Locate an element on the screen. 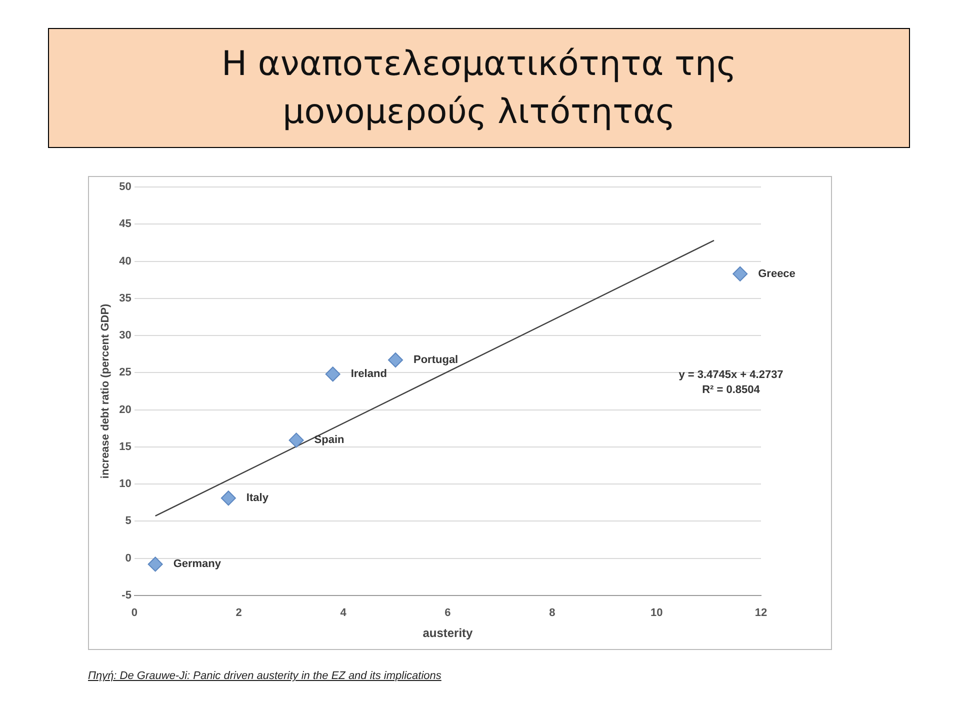  y-tick-label: 20 is located at coordinates (125, 410).